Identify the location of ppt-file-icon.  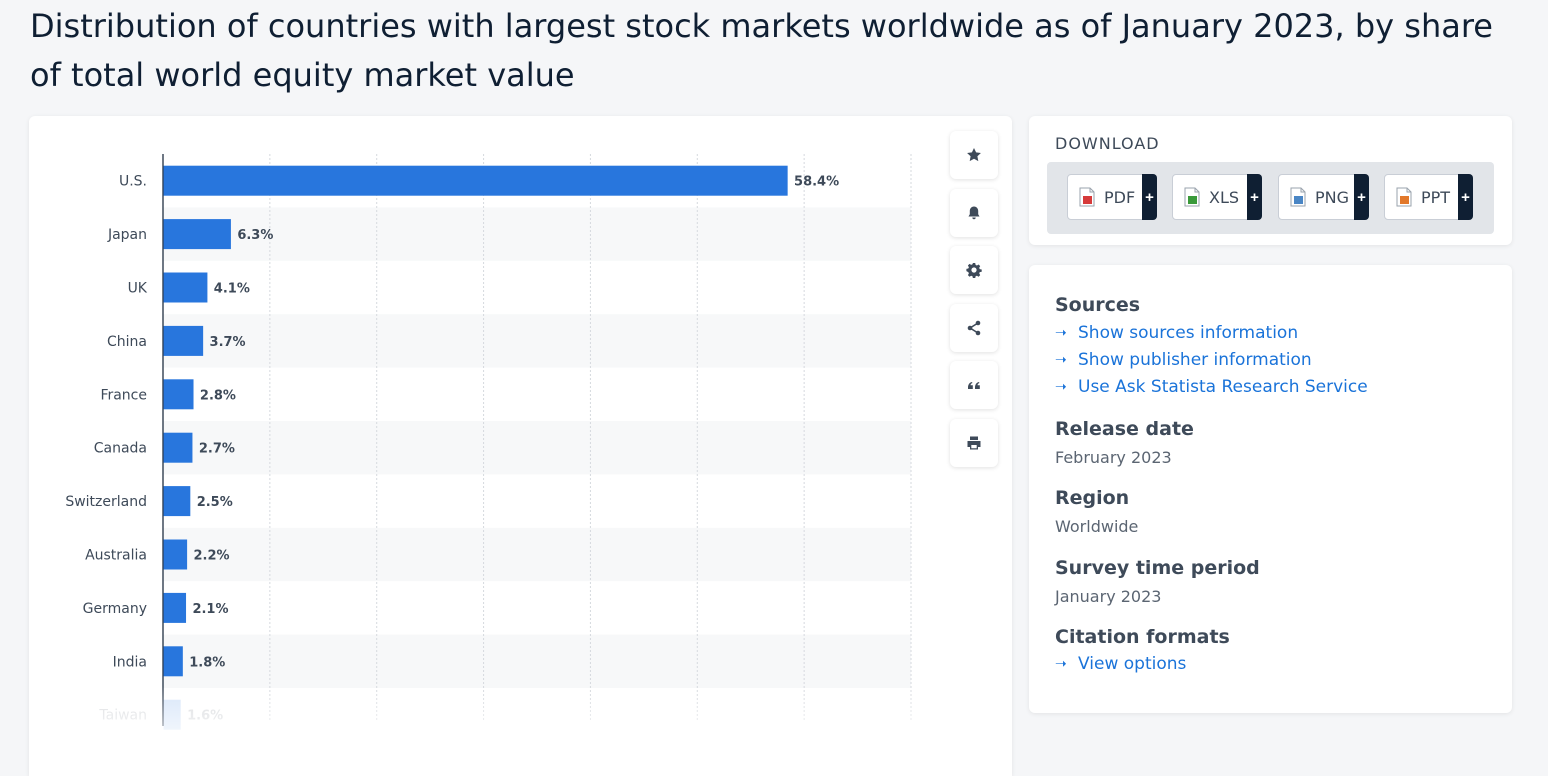
(1404, 197).